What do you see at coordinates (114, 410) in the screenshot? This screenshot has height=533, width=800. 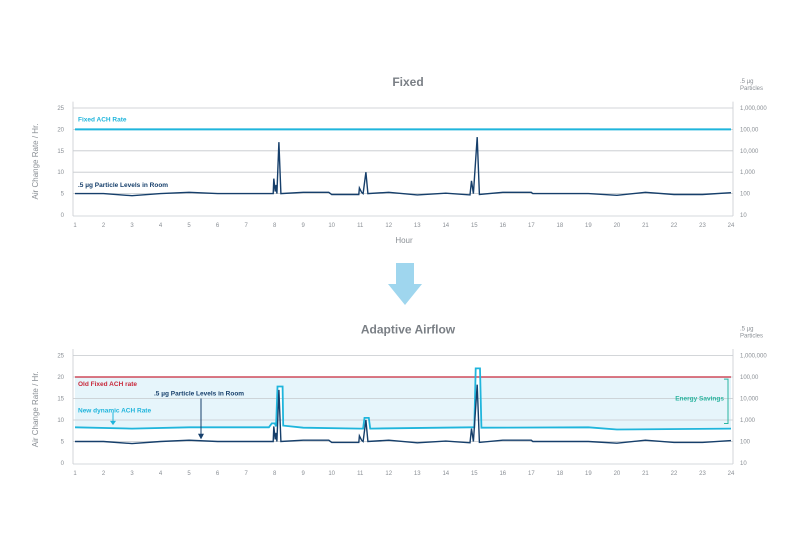 I see `dynamic-ach-label: New dynamic ACH Rate` at bounding box center [114, 410].